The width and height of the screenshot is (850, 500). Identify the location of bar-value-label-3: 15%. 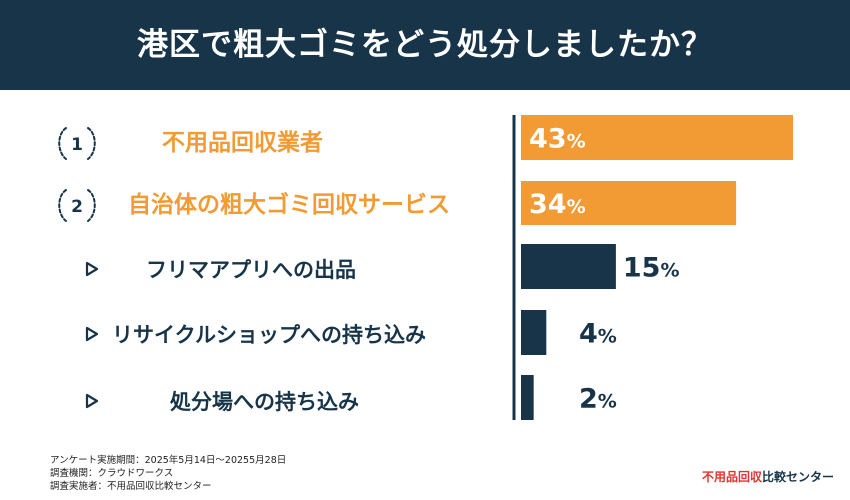
(651, 268).